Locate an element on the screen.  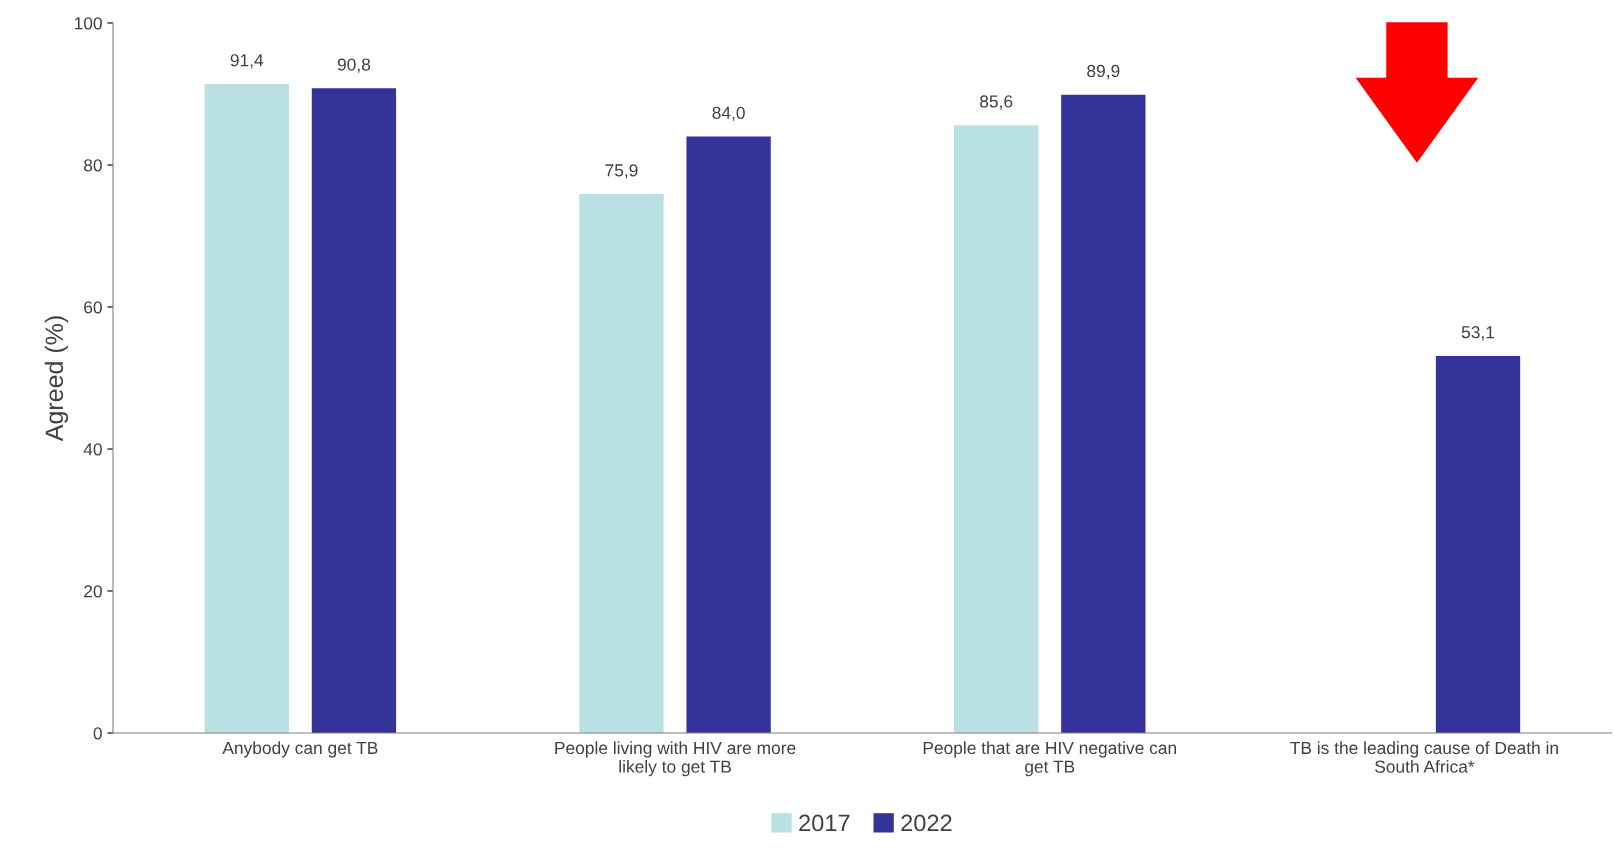
data-label: 53,1 is located at coordinates (1478, 333).